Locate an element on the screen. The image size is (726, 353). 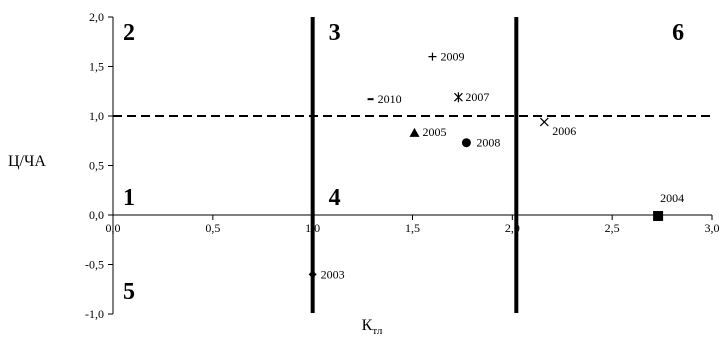
point-2008: 2008 is located at coordinates (480, 143).